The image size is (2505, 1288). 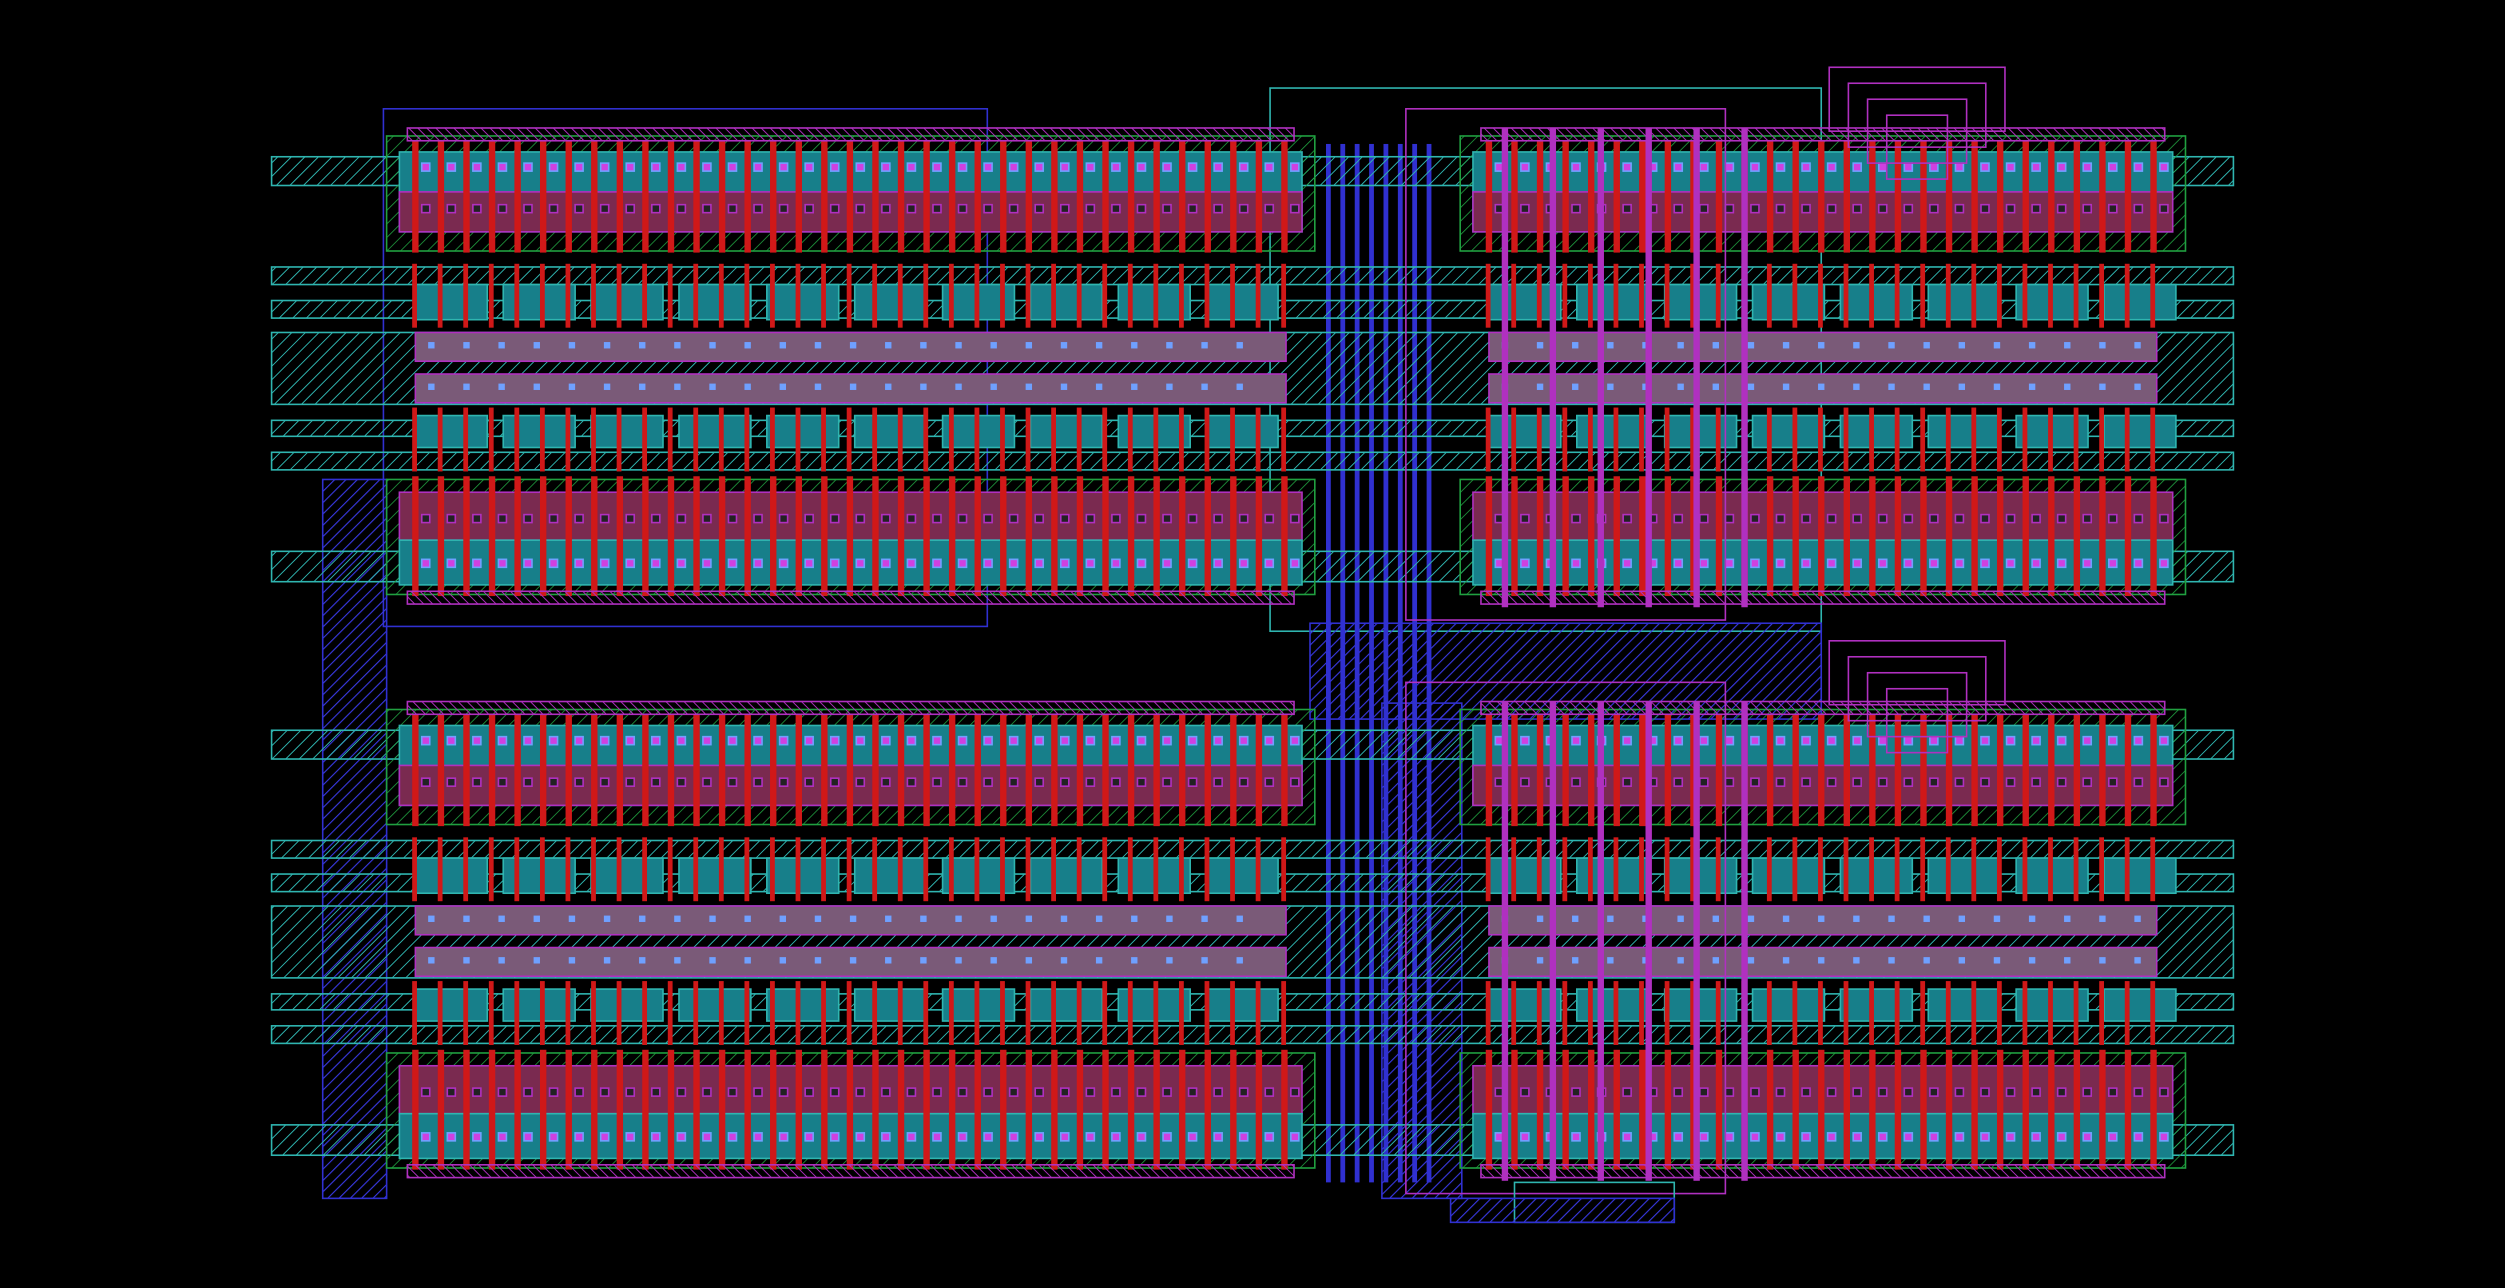 I want to click on metal2, so click(x=1823, y=708).